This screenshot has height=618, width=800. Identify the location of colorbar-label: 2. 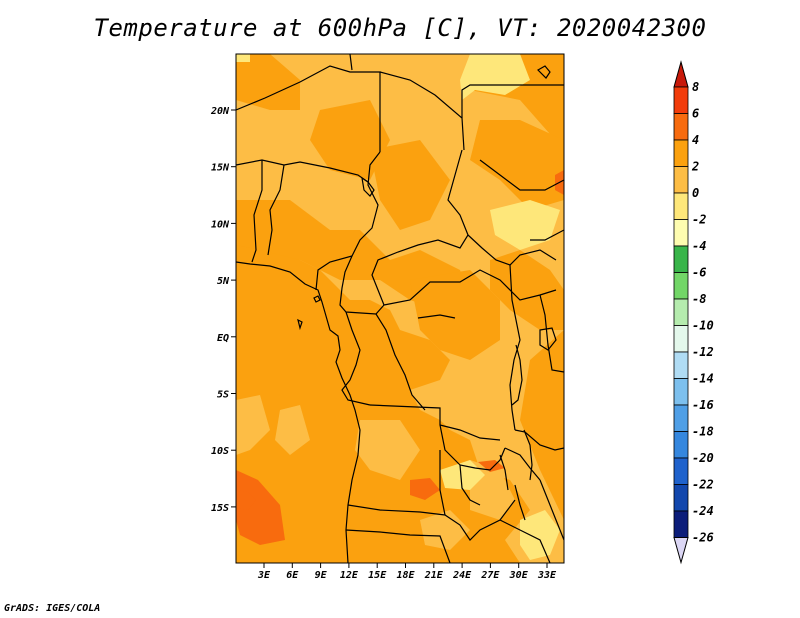
(695, 167).